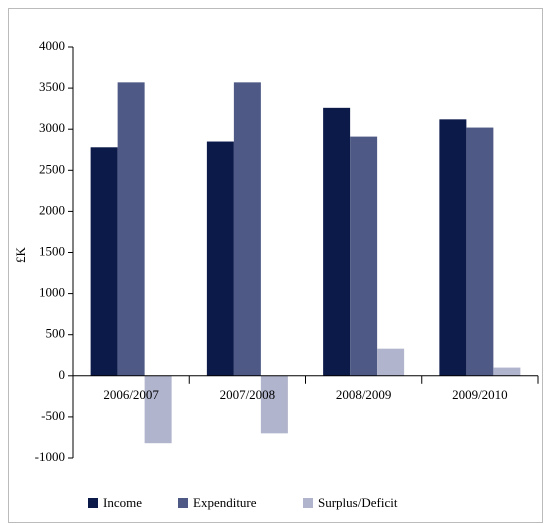 The image size is (544, 524). What do you see at coordinates (50, 456) in the screenshot?
I see `y-tick-label: -1000` at bounding box center [50, 456].